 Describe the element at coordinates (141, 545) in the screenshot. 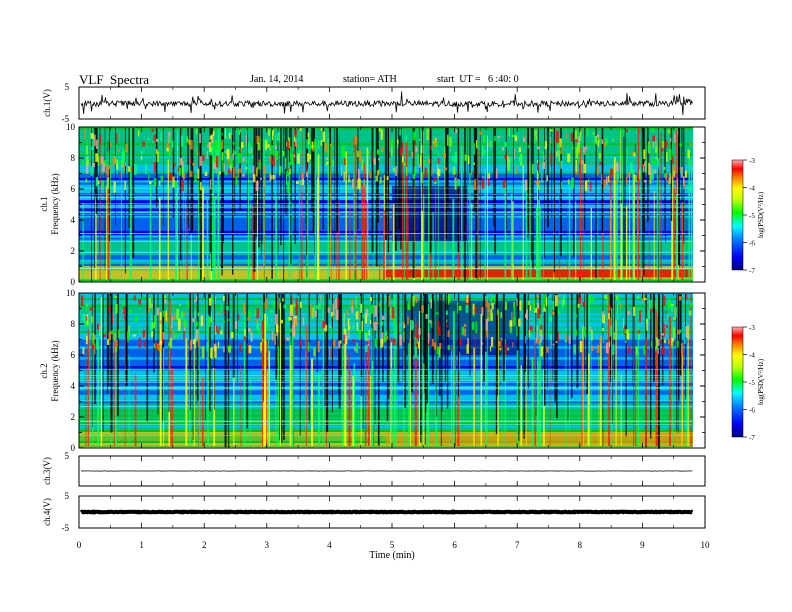

I see `x-tick-label: 1` at that location.